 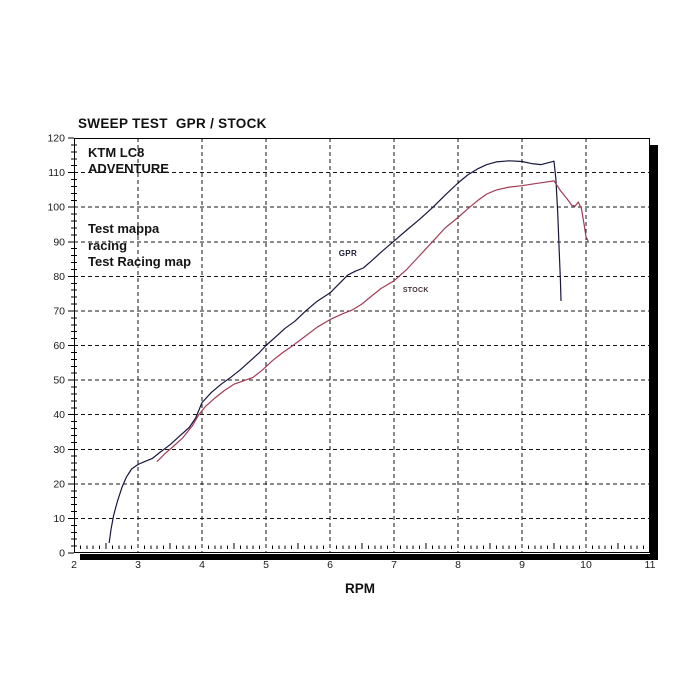 I want to click on x-tick-label: 2, so click(x=74, y=565).